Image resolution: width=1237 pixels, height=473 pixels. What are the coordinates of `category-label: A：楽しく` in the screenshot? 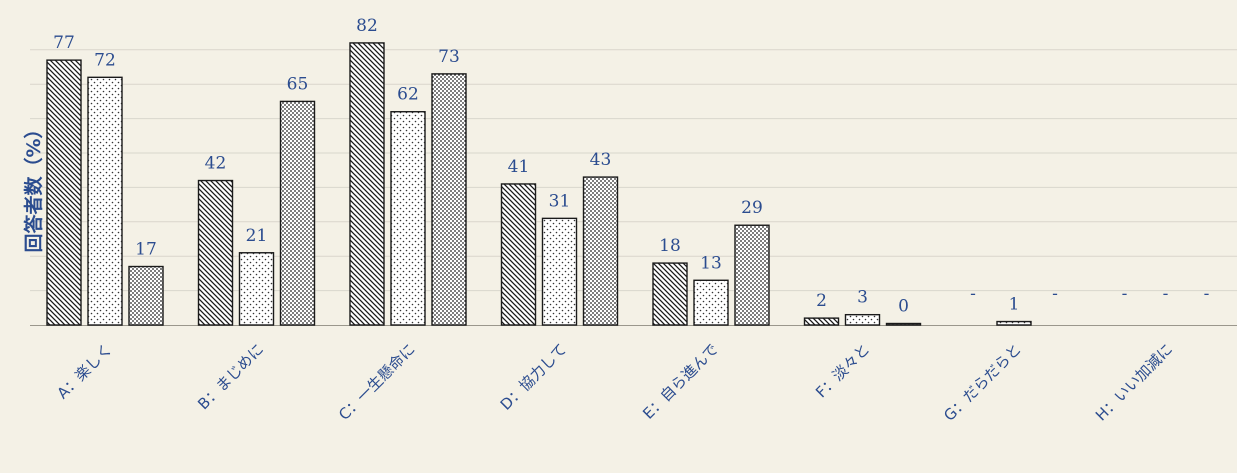 It's located at (84, 371).